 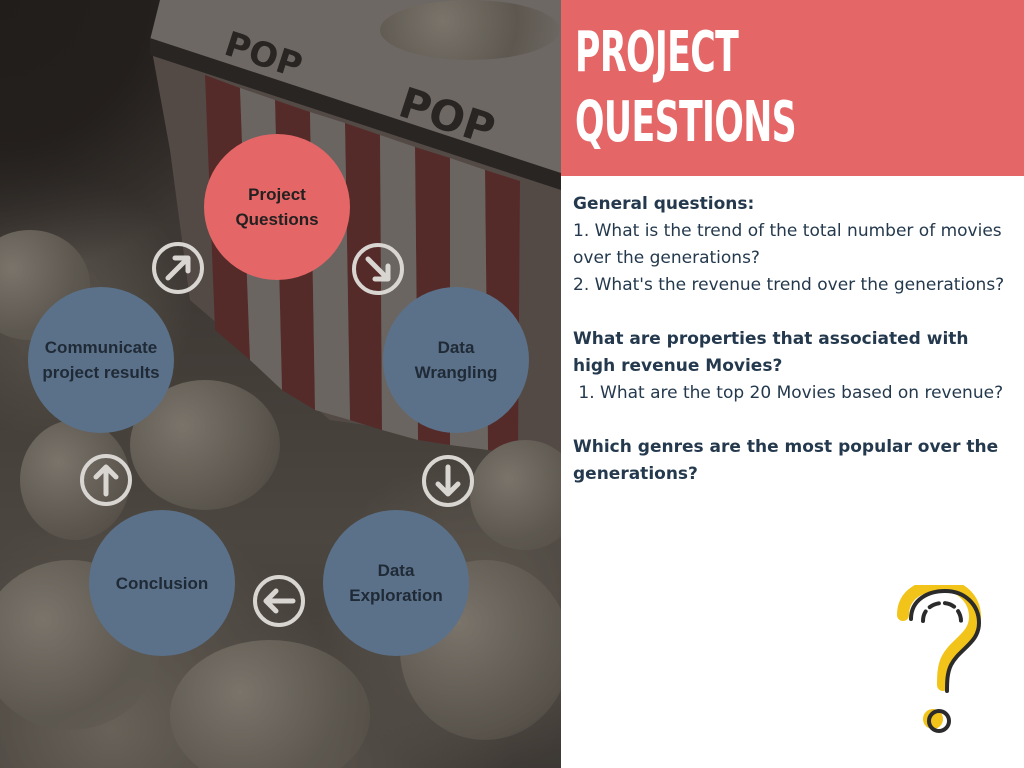 I want to click on arrow-down-icon, so click(x=448, y=481).